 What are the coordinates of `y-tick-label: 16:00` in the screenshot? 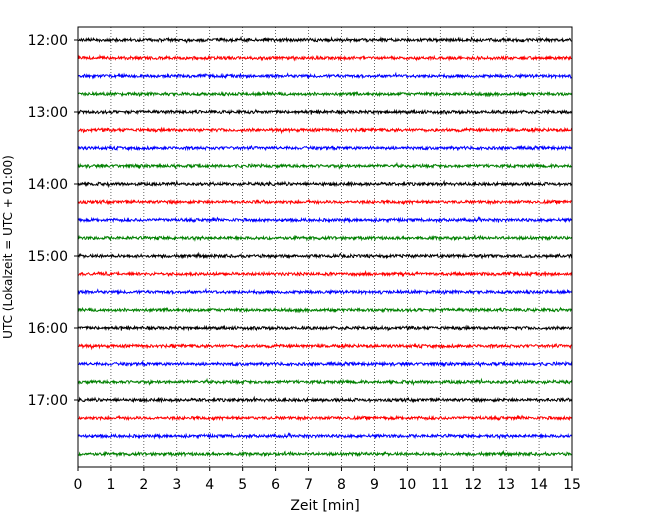 It's located at (48, 329).